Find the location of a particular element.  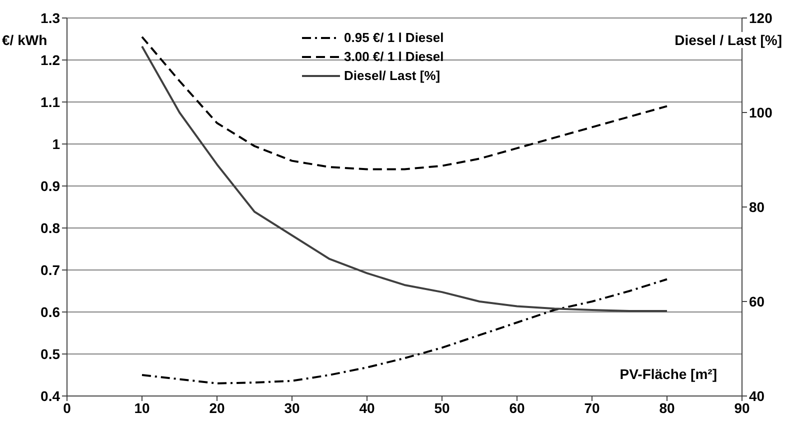

y-tick-label: 0.4 is located at coordinates (50, 396).